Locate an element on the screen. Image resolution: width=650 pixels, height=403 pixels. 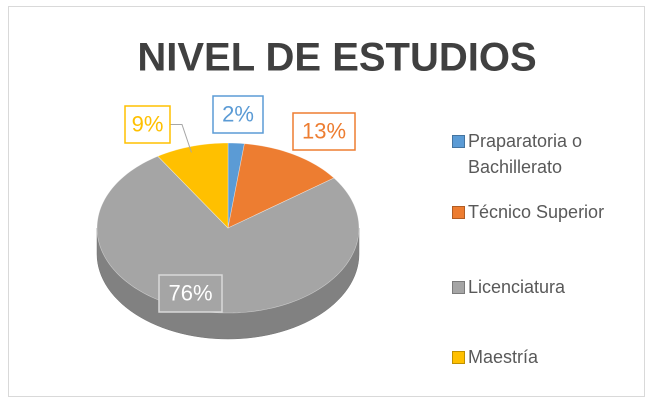
data-label: 9% is located at coordinates (148, 123).